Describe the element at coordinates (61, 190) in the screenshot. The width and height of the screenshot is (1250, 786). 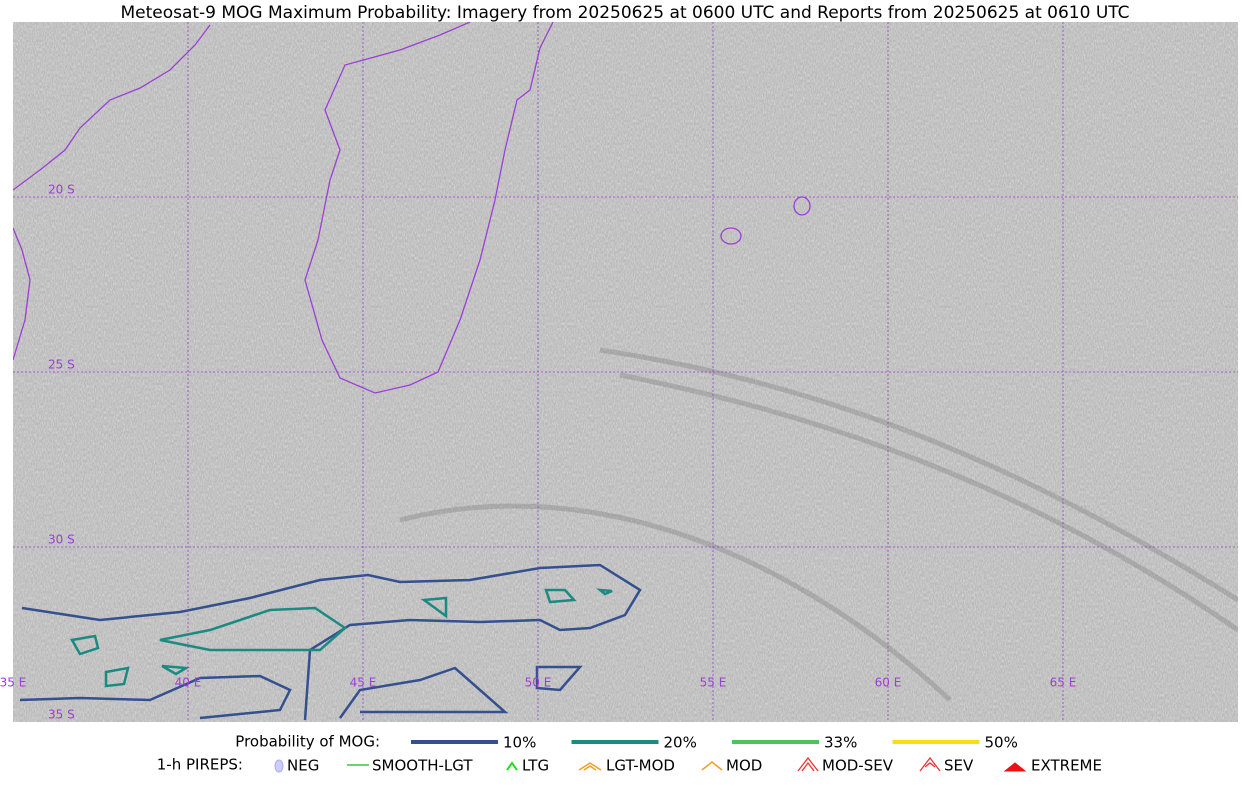
I see `lat-label: 20 S` at that location.